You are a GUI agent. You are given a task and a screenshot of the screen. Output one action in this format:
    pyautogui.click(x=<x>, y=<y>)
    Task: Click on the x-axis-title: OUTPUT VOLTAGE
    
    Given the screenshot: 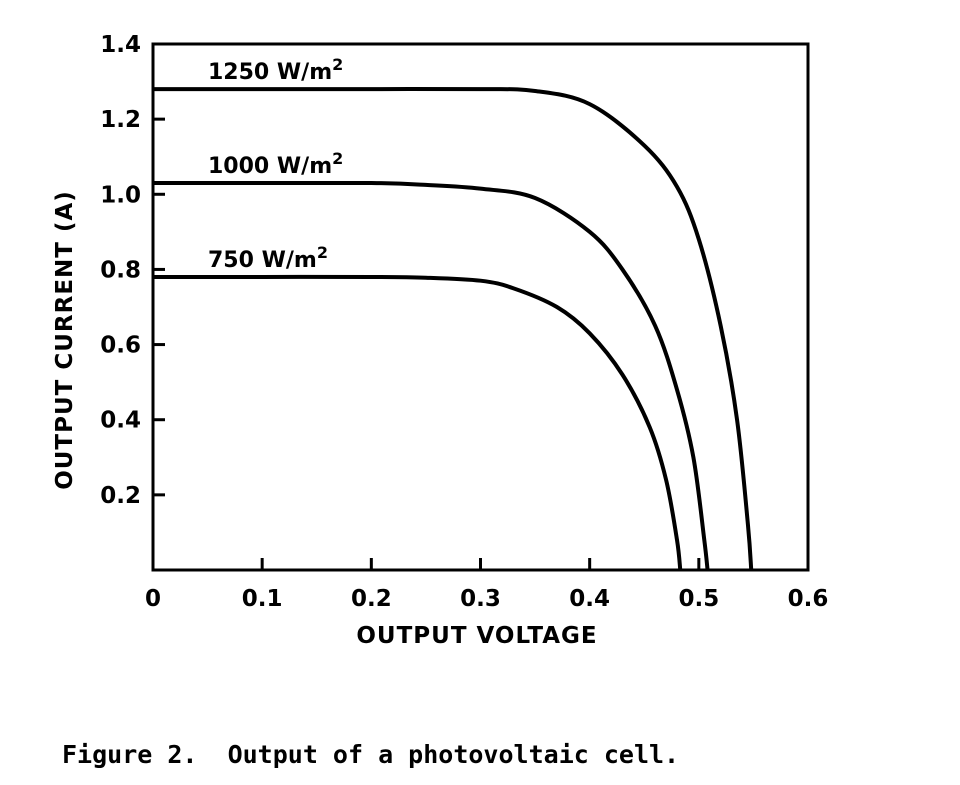 What is the action you would take?
    pyautogui.click(x=476, y=636)
    